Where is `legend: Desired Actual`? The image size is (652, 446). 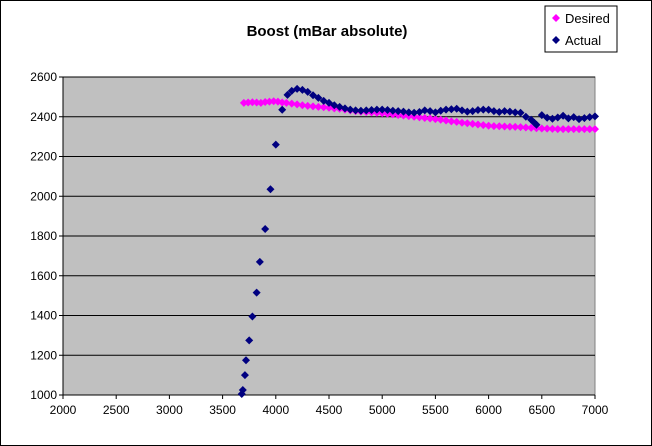
legend: Desired Actual is located at coordinates (581, 29).